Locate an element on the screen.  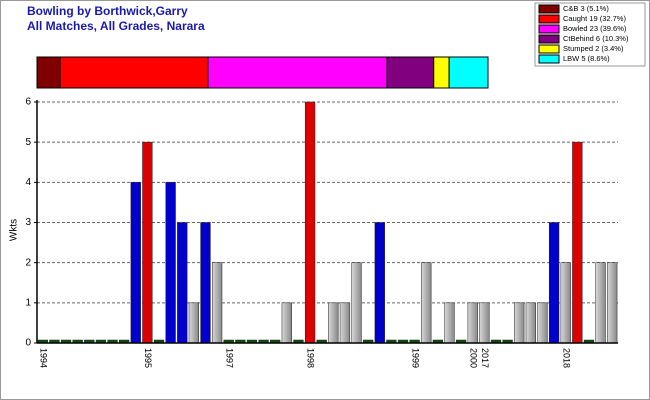
x-tick-label: 1995 is located at coordinates (148, 358).